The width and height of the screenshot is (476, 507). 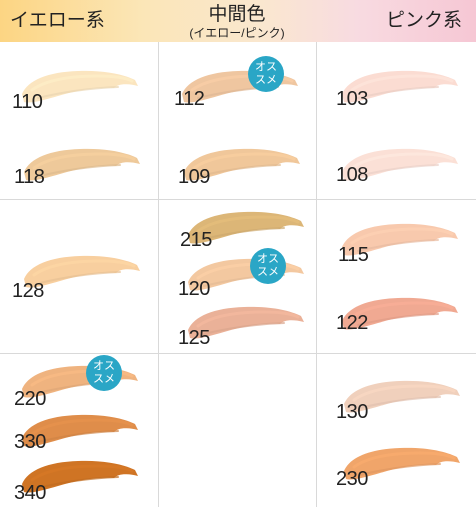 I want to click on shade-label-120: 120, so click(x=194, y=289).